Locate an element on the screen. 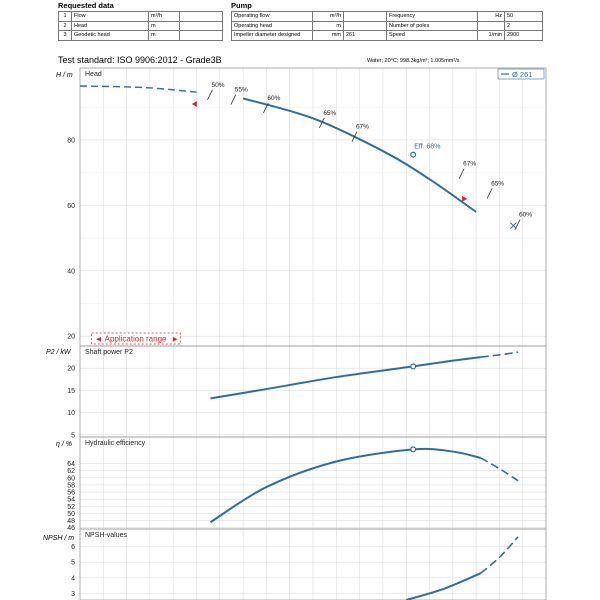 Image resolution: width=600 pixels, height=600 pixels. requested-data-table: 1 Flow m³/h 2 Head m 3 Geodetic head m is located at coordinates (140, 26).